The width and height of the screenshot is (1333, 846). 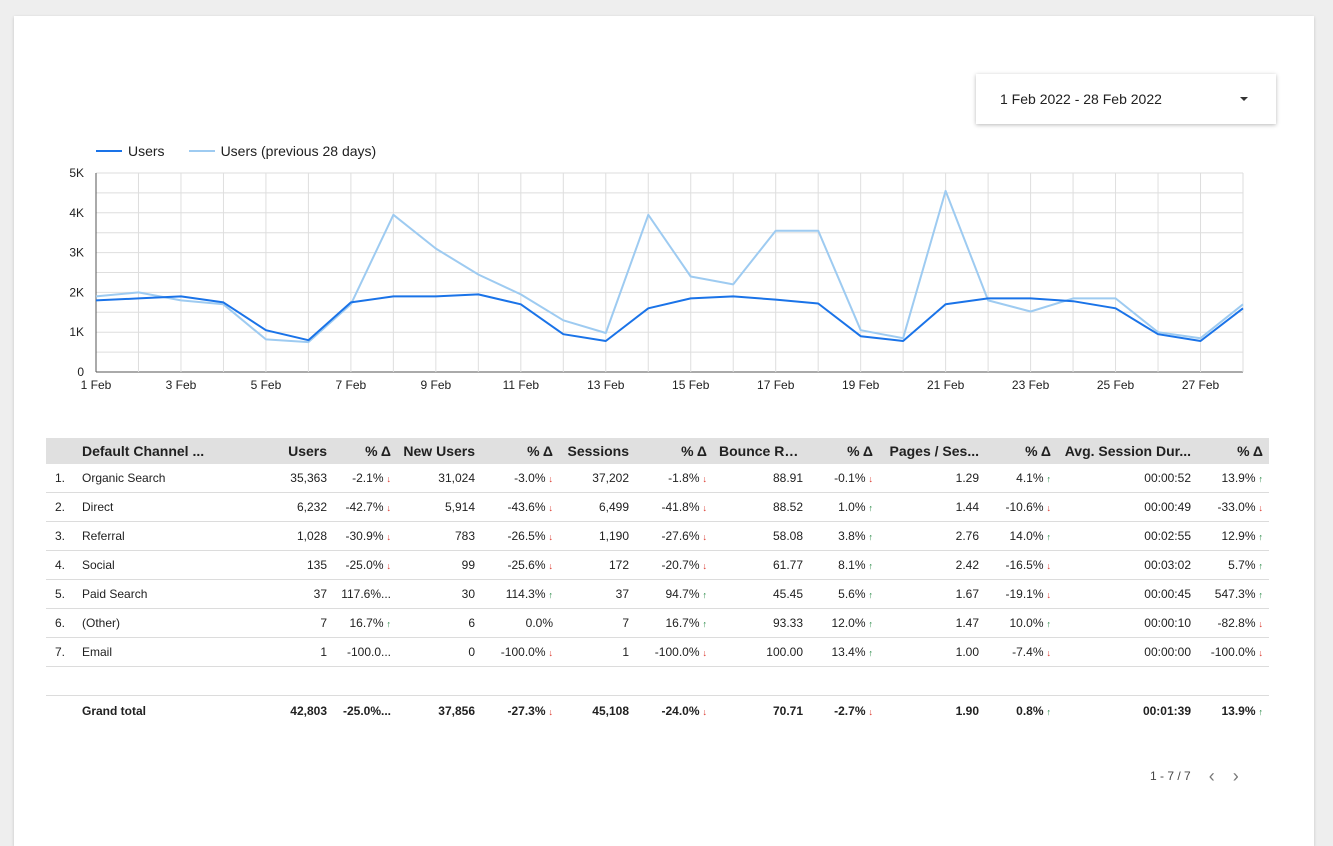 What do you see at coordinates (365, 565) in the screenshot?
I see `users-delta-cell: -25.0% ↓` at bounding box center [365, 565].